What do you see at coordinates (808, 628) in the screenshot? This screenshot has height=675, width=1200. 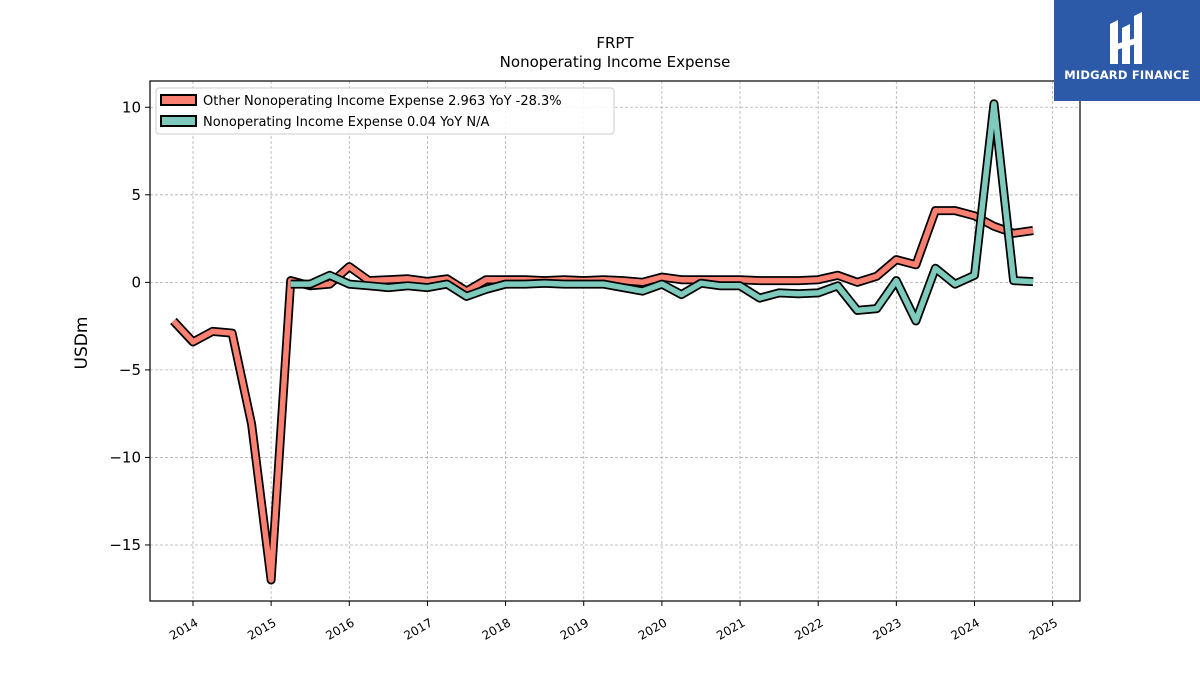 I see `x-tick-label: 2022` at bounding box center [808, 628].